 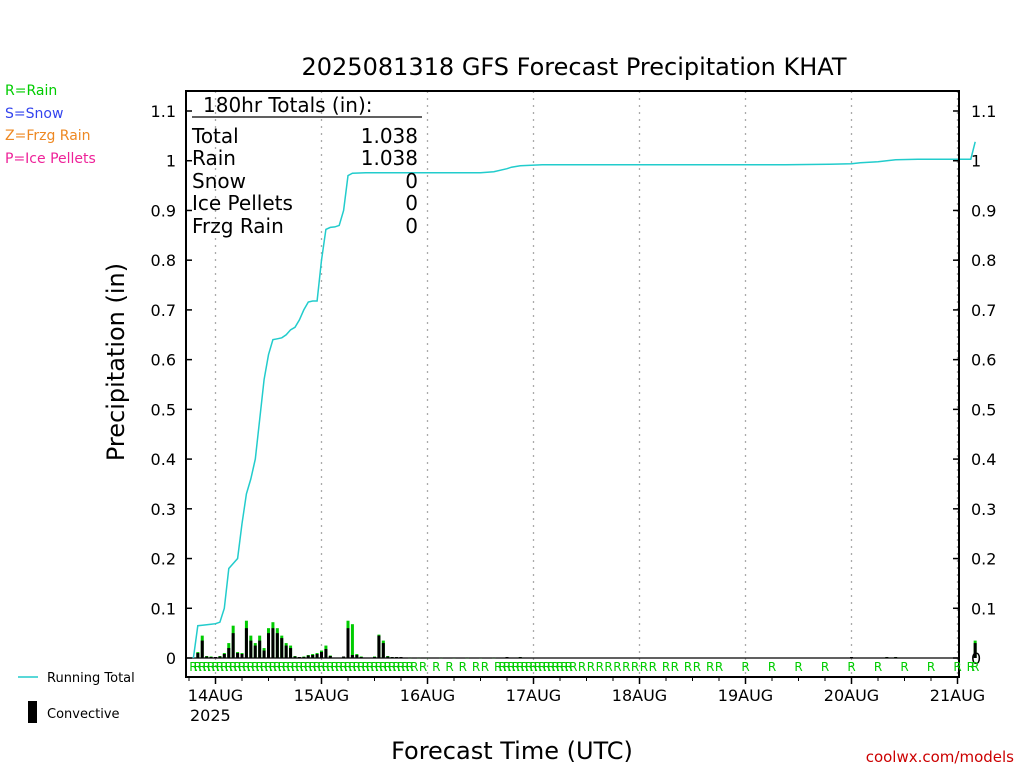 What do you see at coordinates (389, 158) in the screenshot?
I see `totals-value-rain: 1.038` at bounding box center [389, 158].